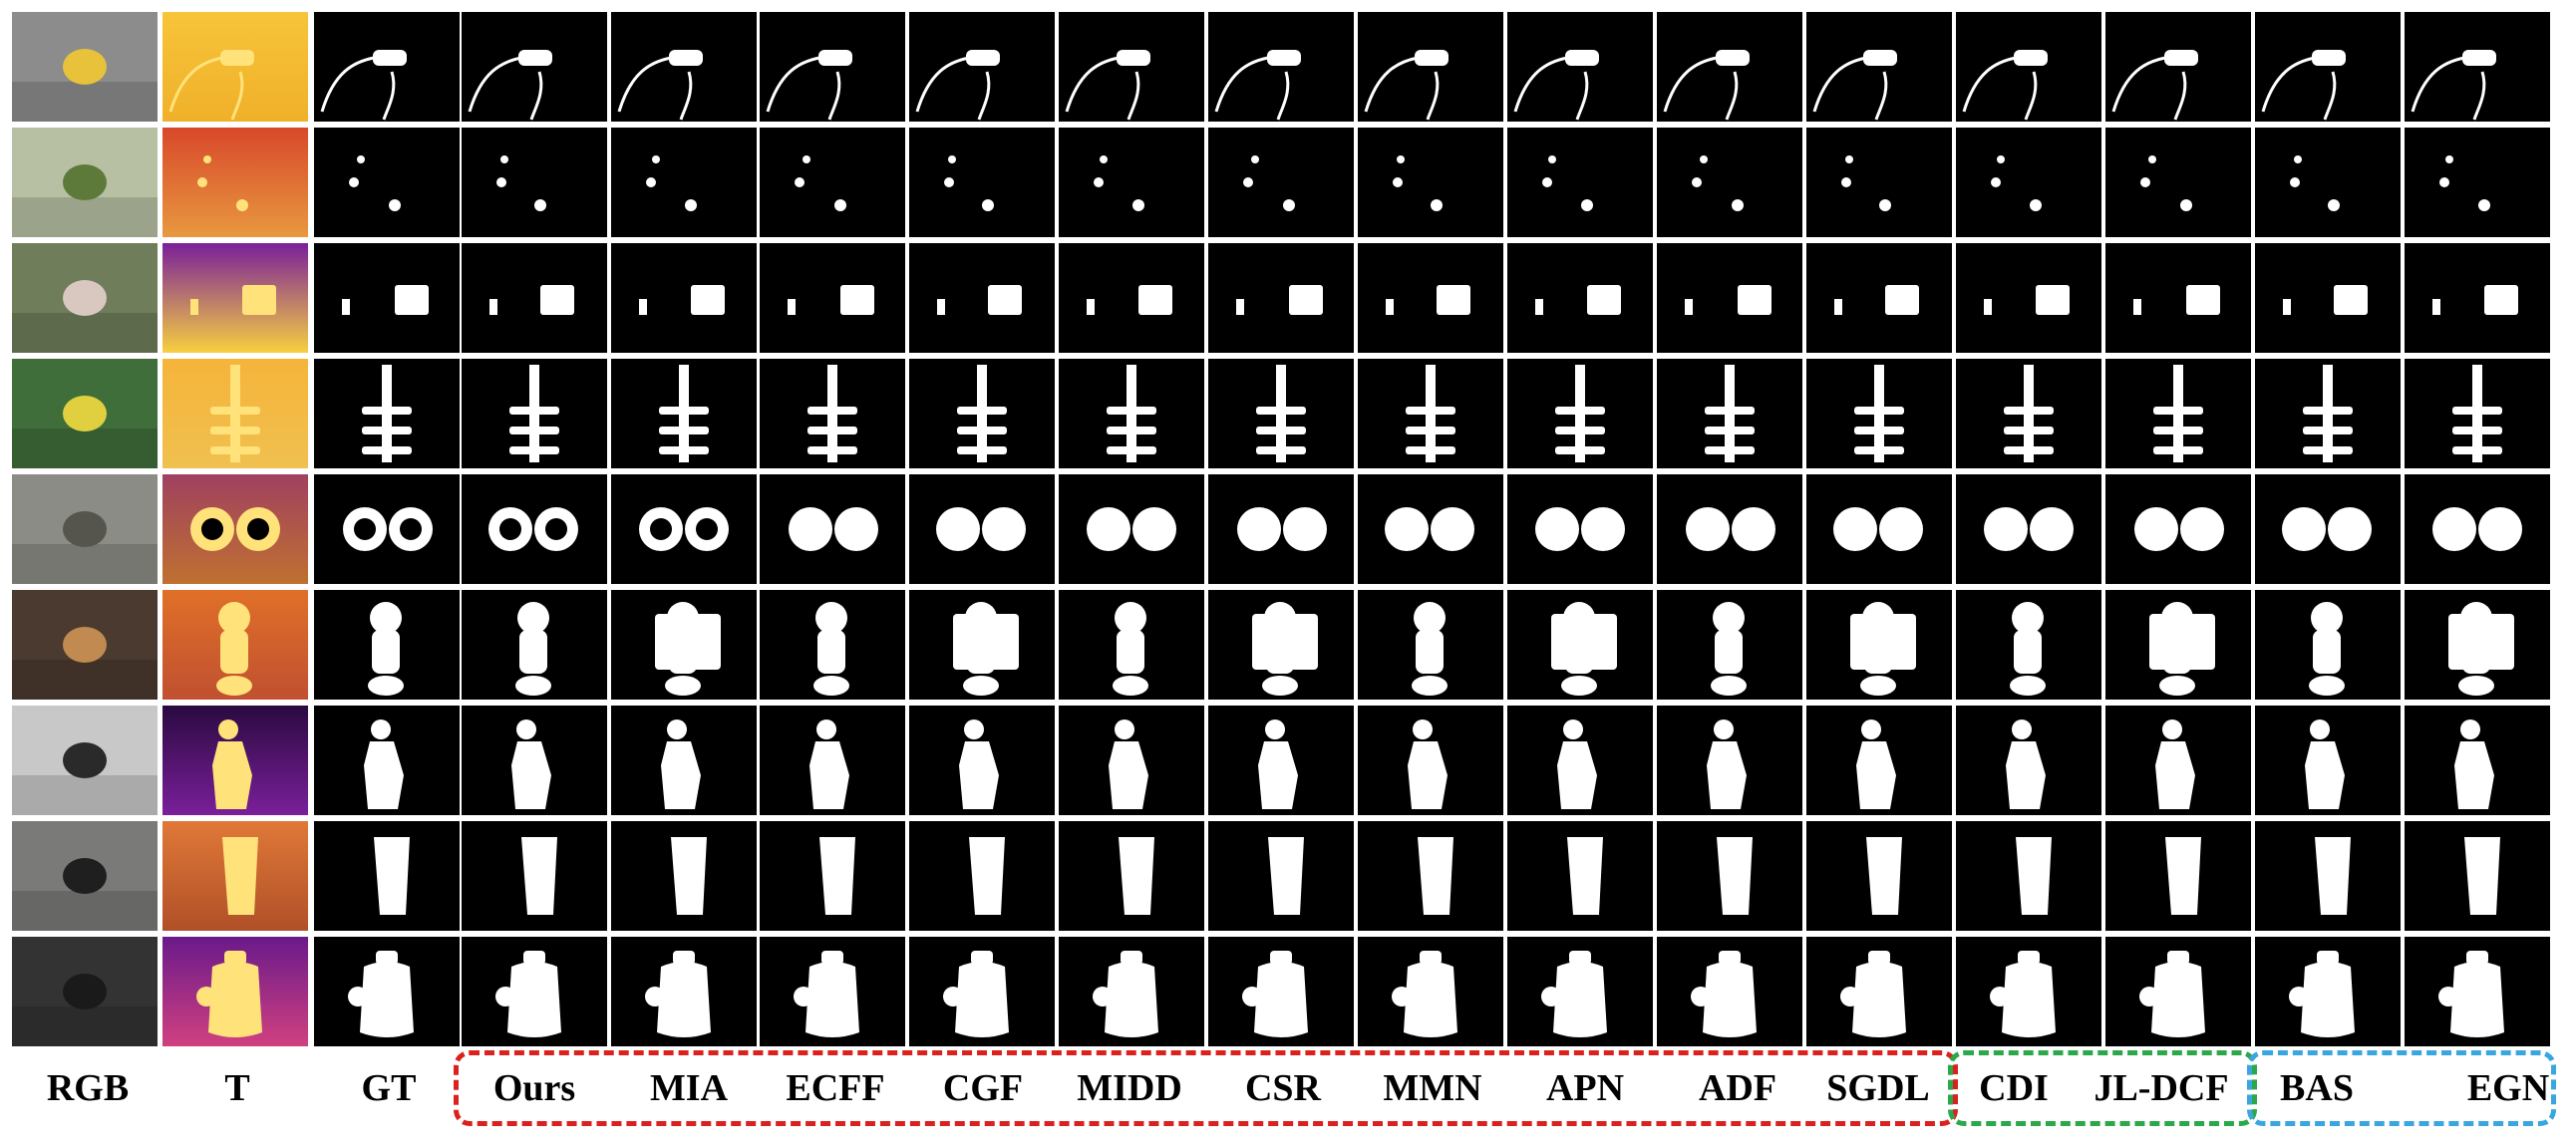  What do you see at coordinates (534, 1088) in the screenshot?
I see `column-label: Ours` at bounding box center [534, 1088].